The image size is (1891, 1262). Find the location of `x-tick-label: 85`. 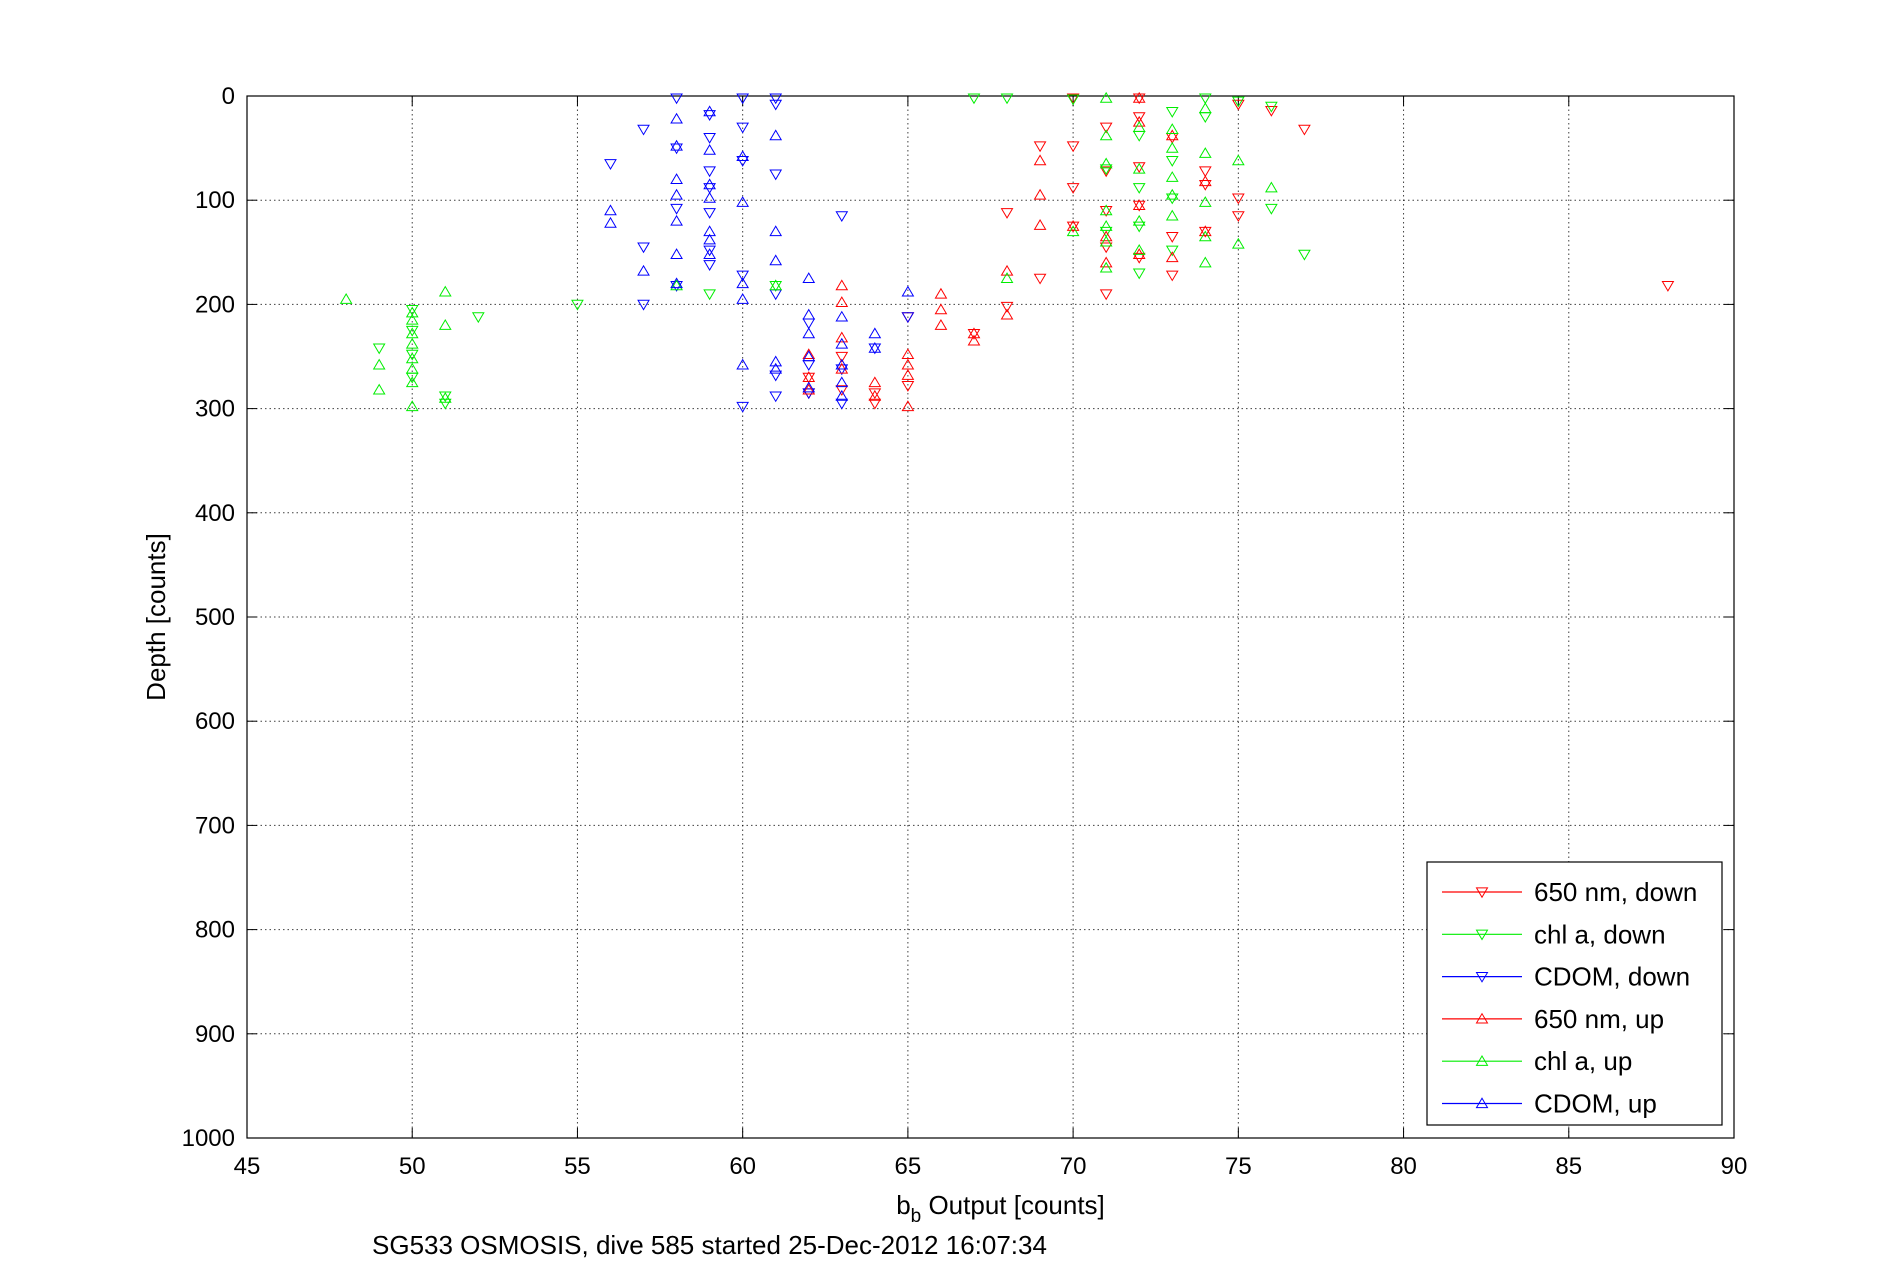

x-tick-label: 85 is located at coordinates (1568, 1166).